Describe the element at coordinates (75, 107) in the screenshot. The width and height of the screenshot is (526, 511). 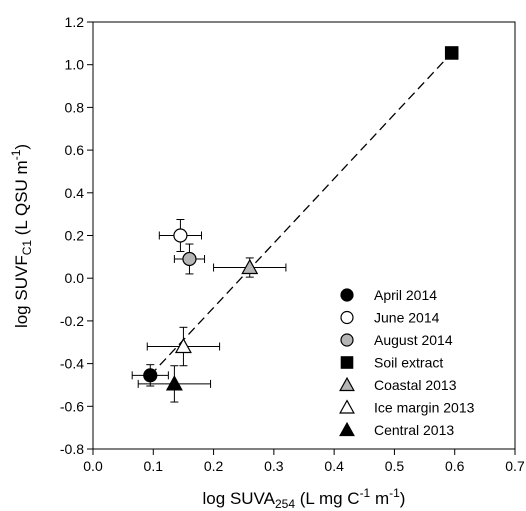
I see `y-tick-label: 0.8` at that location.